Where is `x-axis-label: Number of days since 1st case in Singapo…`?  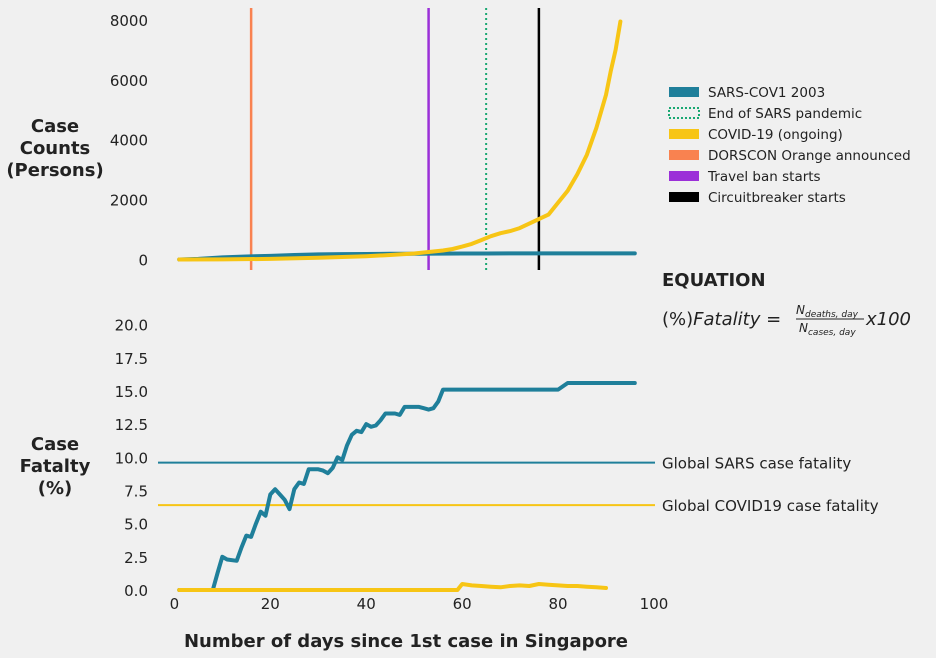 x-axis-label: Number of days since 1st case in Singapo… is located at coordinates (406, 641).